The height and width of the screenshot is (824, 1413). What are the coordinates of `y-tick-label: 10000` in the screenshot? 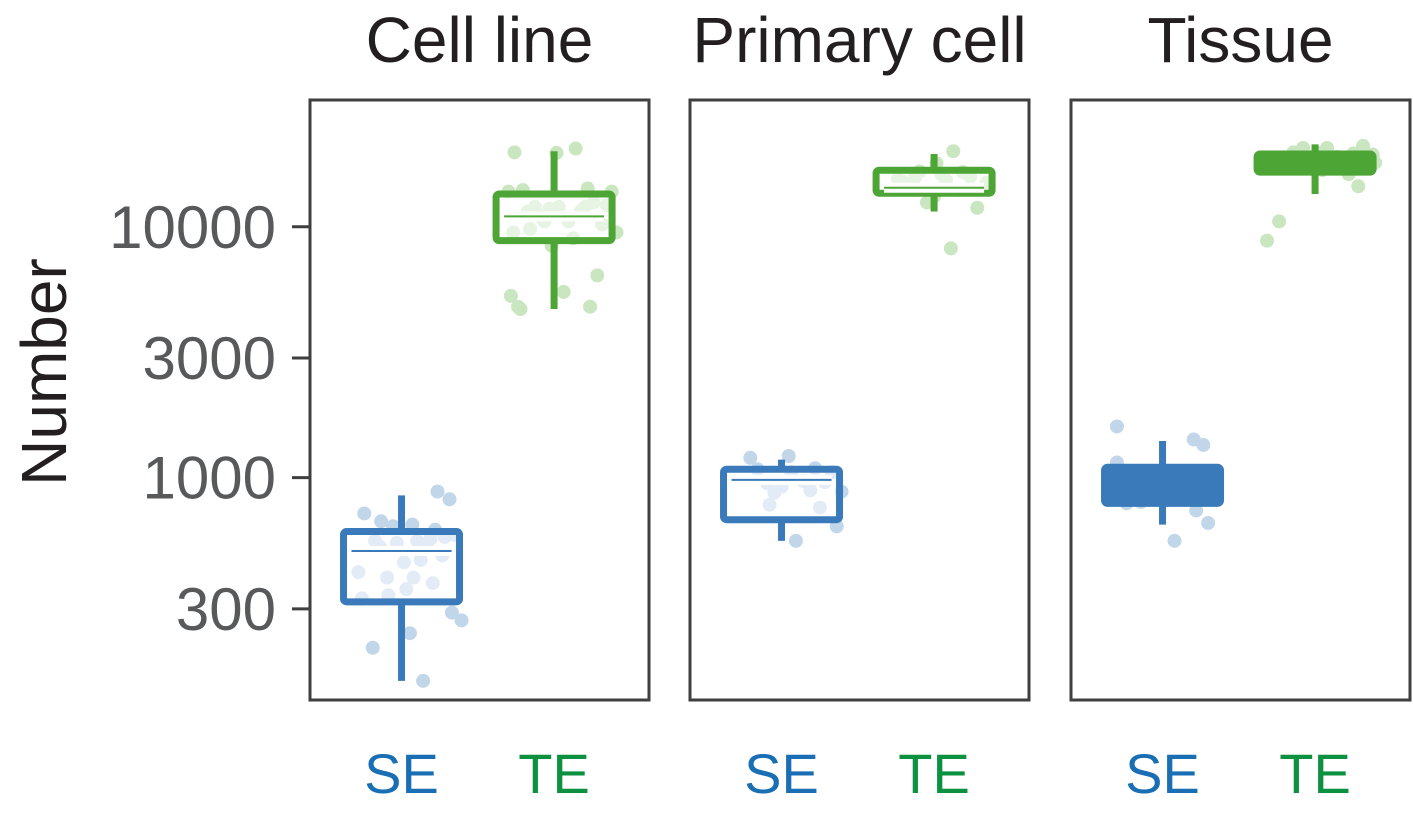 It's located at (192, 227).